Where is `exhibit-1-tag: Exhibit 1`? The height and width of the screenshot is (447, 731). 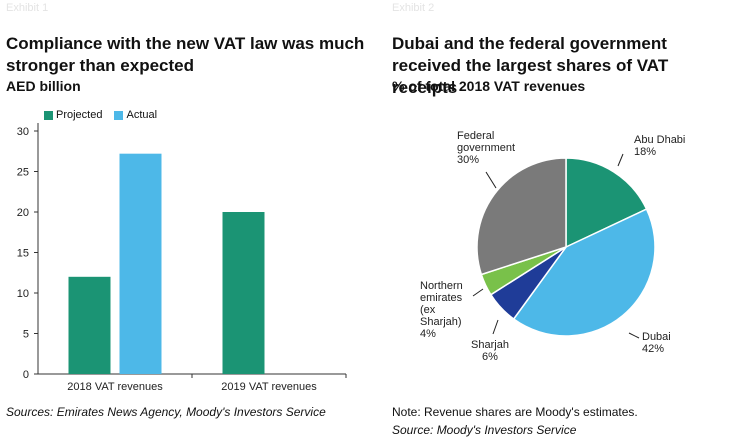
exhibit-1-tag: Exhibit 1 is located at coordinates (27, 8).